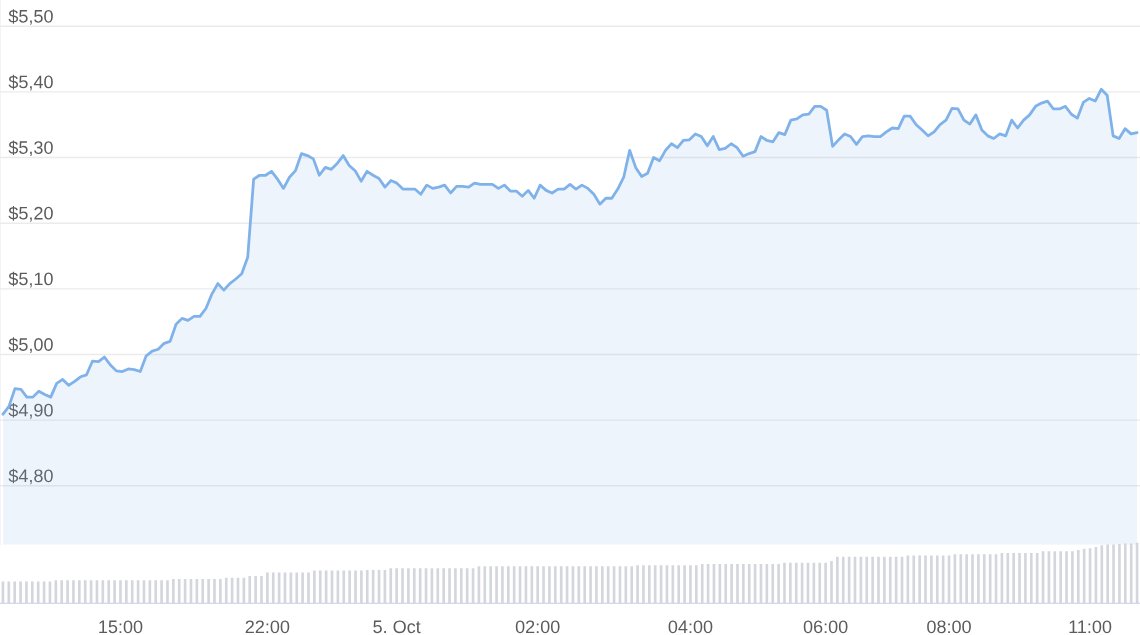 This screenshot has height=635, width=1140. What do you see at coordinates (949, 627) in the screenshot?
I see `x-tick-label: 08:00` at bounding box center [949, 627].